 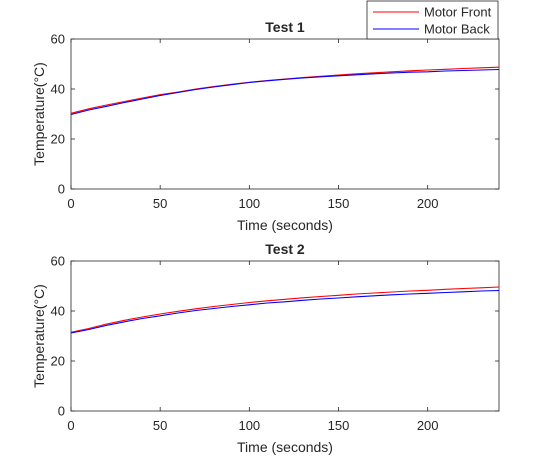 I want to click on series-line-motor-front, so click(x=285, y=309).